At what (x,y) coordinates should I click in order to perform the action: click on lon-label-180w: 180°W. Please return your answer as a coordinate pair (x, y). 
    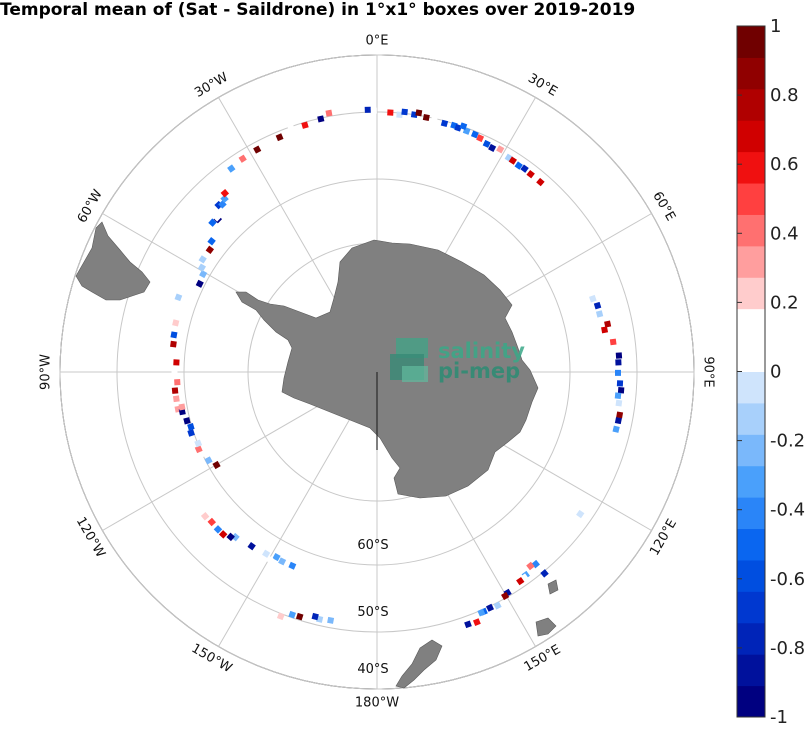
    Looking at the image, I should click on (377, 703).